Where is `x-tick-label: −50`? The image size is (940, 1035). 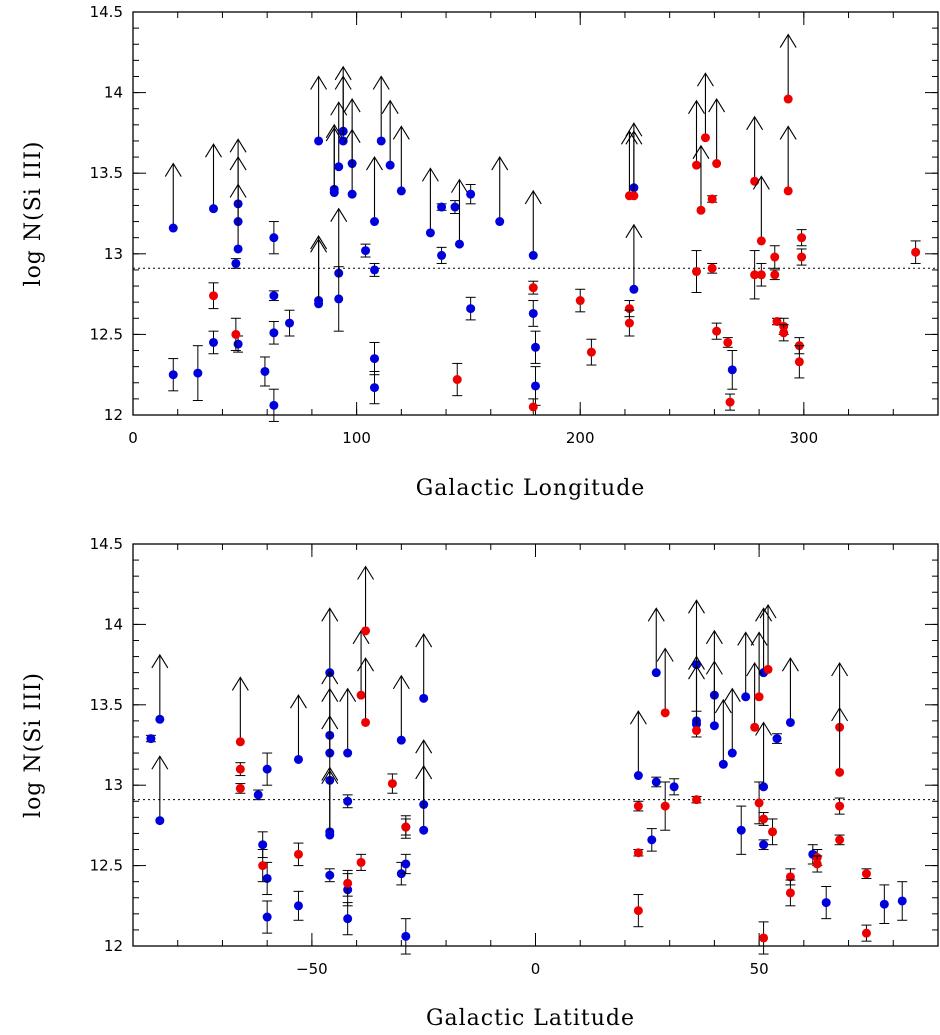 x-tick-label: −50 is located at coordinates (312, 969).